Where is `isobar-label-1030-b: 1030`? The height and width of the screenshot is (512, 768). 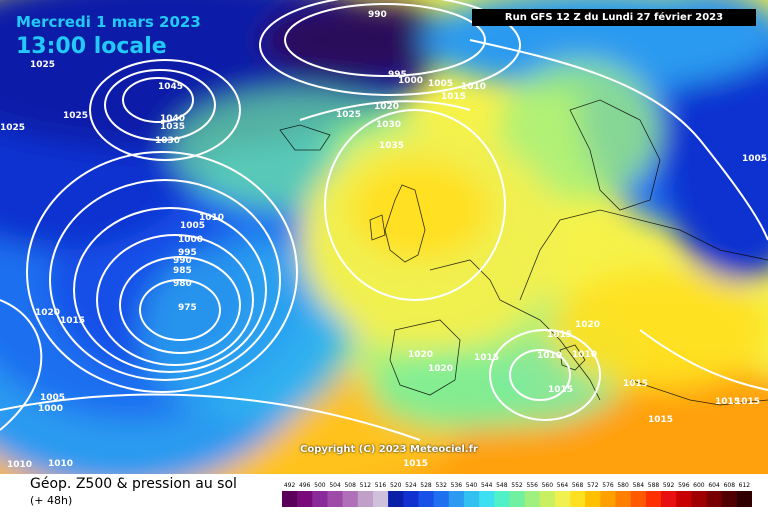 isobar-label-1030-b: 1030 is located at coordinates (388, 125).